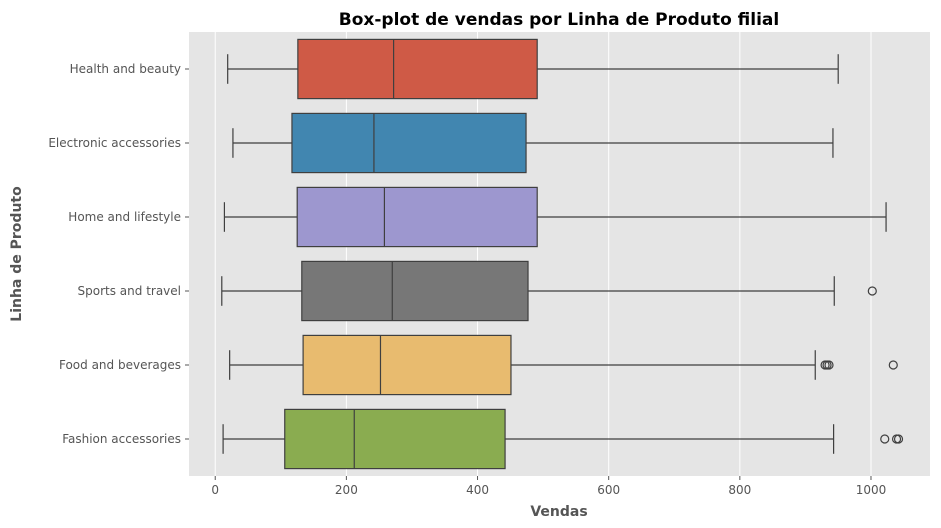 The image size is (941, 528). I want to click on y-tick-label: Sports and travel, so click(129, 291).